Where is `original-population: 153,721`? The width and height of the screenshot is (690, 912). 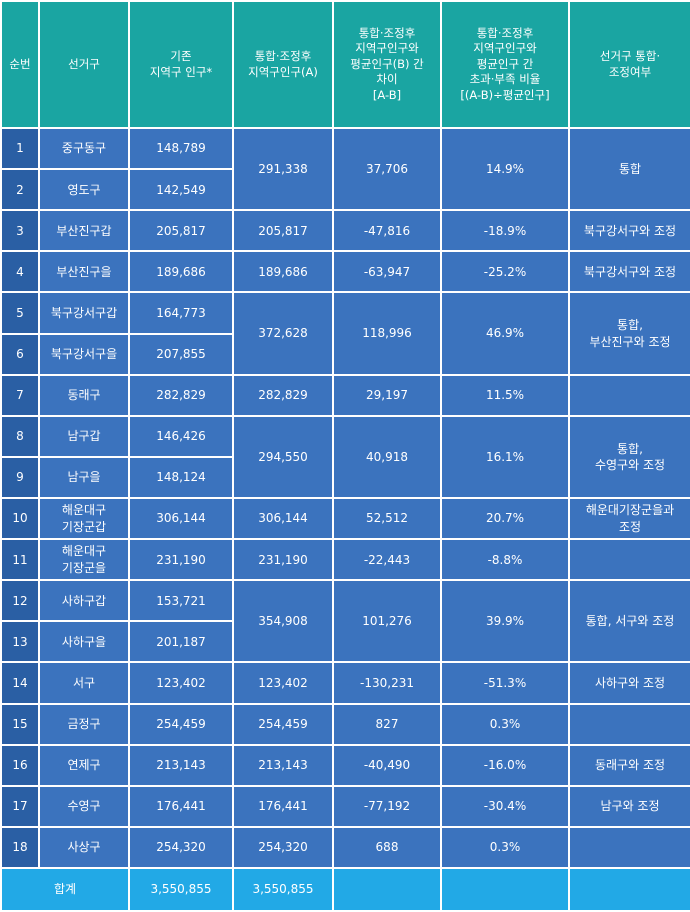 original-population: 153,721 is located at coordinates (181, 601).